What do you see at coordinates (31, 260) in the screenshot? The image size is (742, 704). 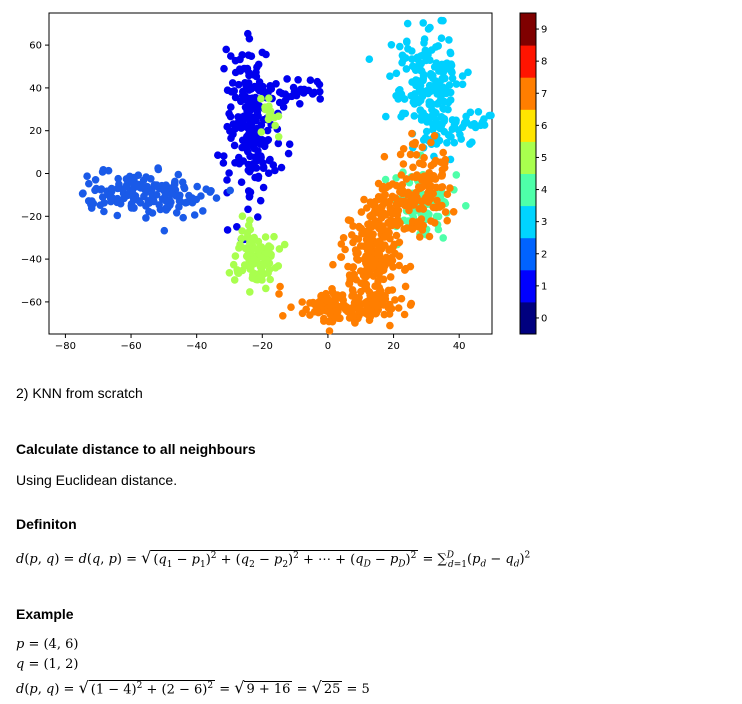 I see `y-tick-label: −40` at bounding box center [31, 260].